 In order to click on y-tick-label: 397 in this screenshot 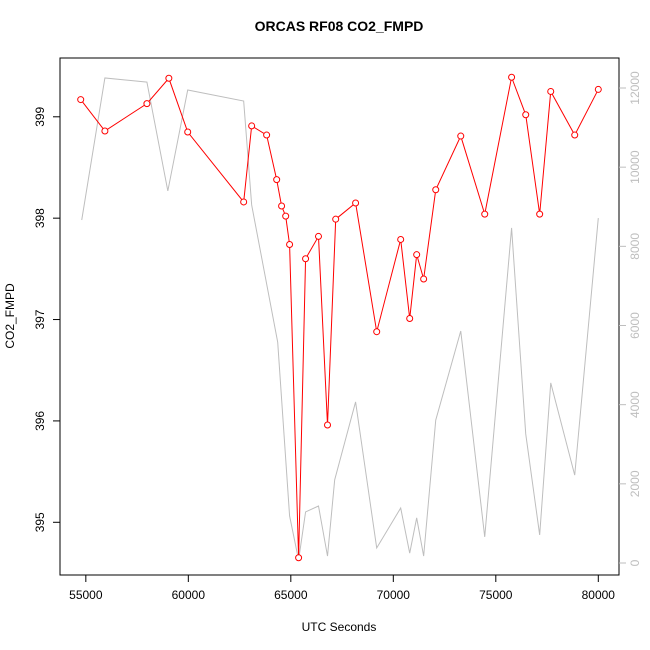, I will do `click(40, 319)`.